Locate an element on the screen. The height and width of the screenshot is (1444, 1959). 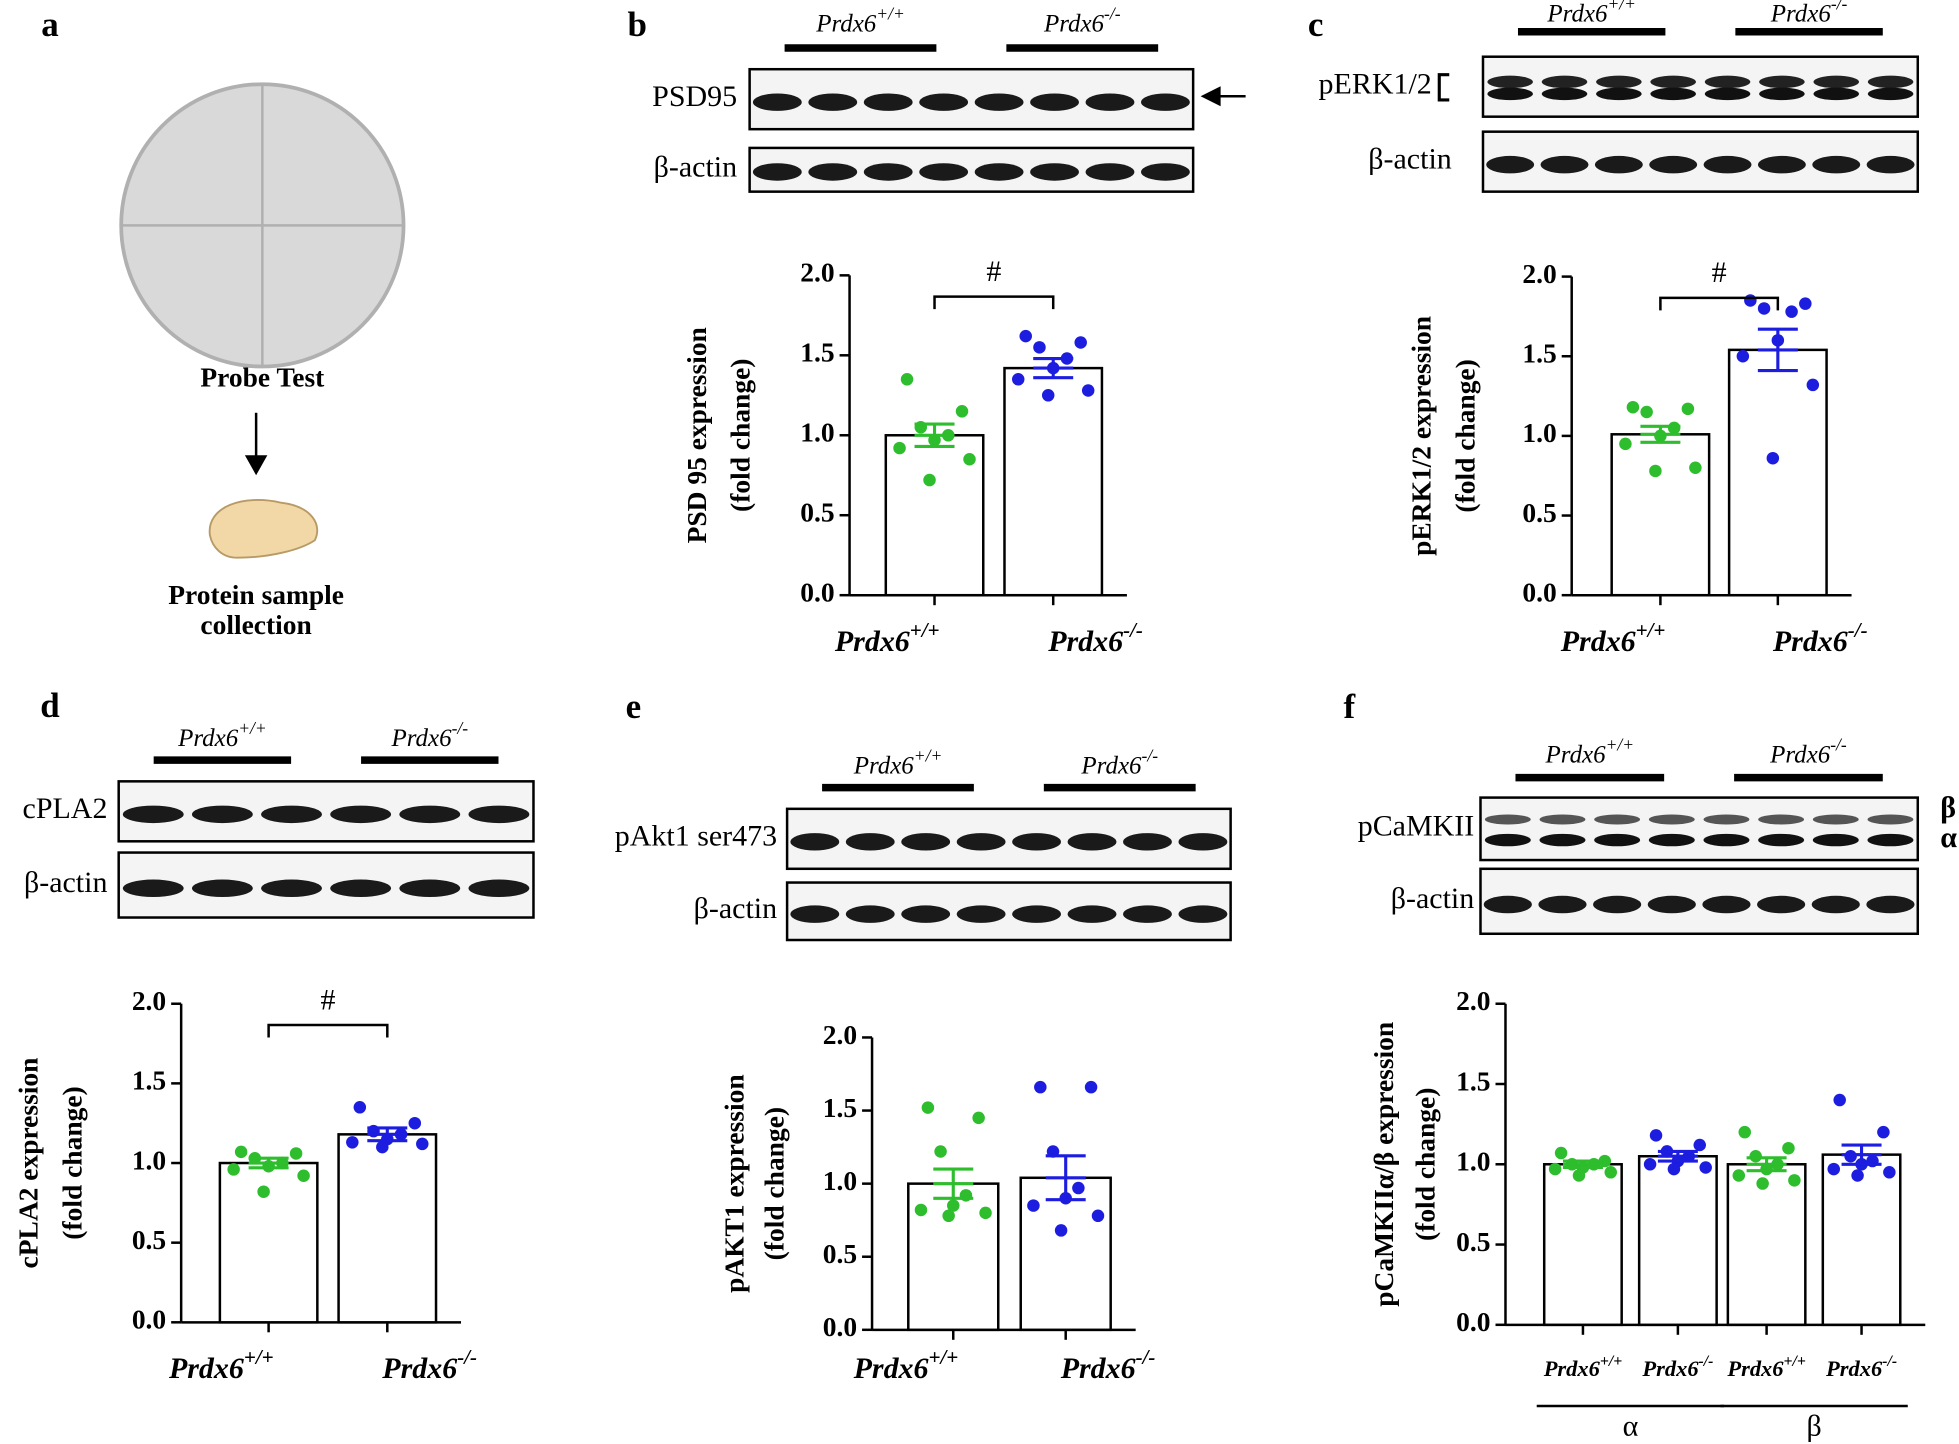
panel-label: c is located at coordinates (1316, 24).